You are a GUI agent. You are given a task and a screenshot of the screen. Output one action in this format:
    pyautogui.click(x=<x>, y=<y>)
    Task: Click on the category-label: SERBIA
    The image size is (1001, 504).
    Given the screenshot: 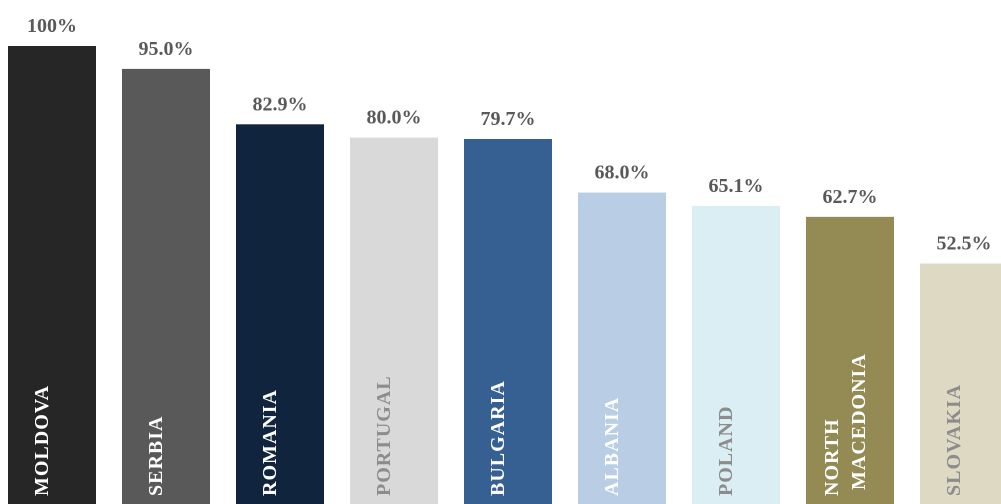 What is the action you would take?
    pyautogui.click(x=156, y=456)
    